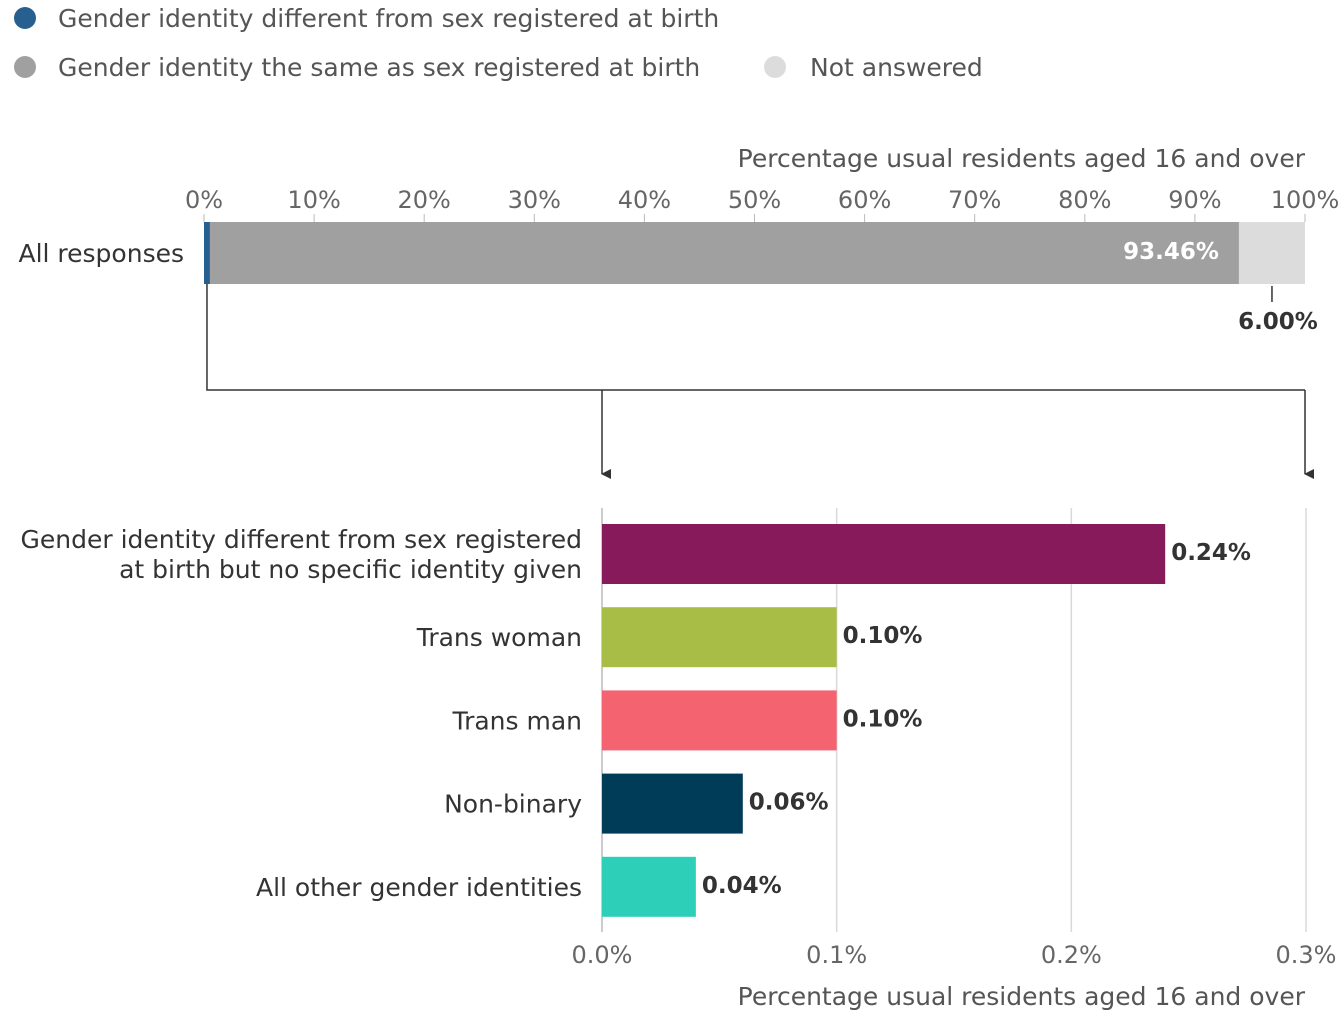 Image resolution: width=1342 pixels, height=1012 pixels. Describe the element at coordinates (644, 200) in the screenshot. I see `x-tick-label: 40%` at that location.